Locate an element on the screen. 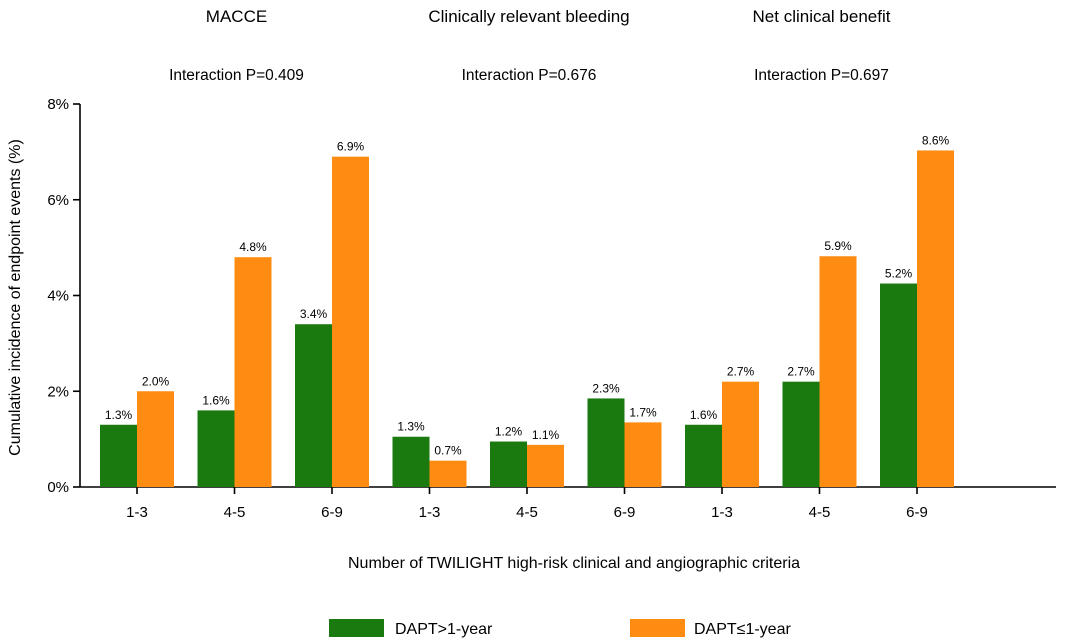 This screenshot has width=1074, height=643. panel-title: Net clinical benefit is located at coordinates (822, 16).